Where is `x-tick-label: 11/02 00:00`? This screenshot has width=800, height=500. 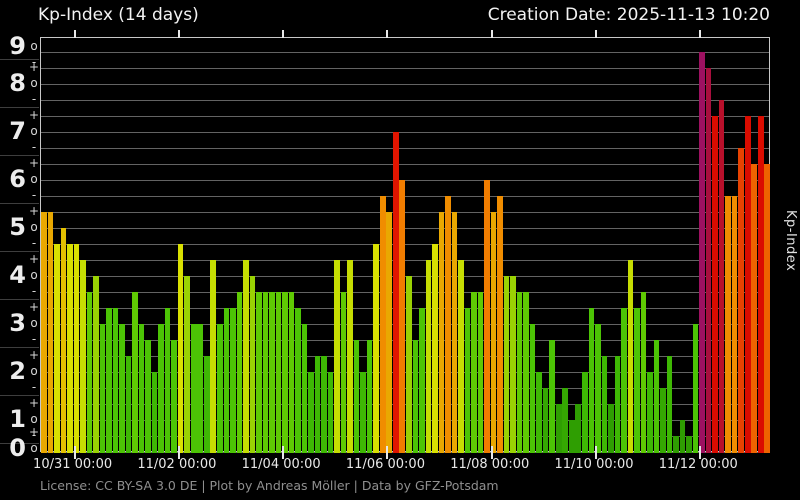
x-tick-label: 11/02 00:00 is located at coordinates (177, 464).